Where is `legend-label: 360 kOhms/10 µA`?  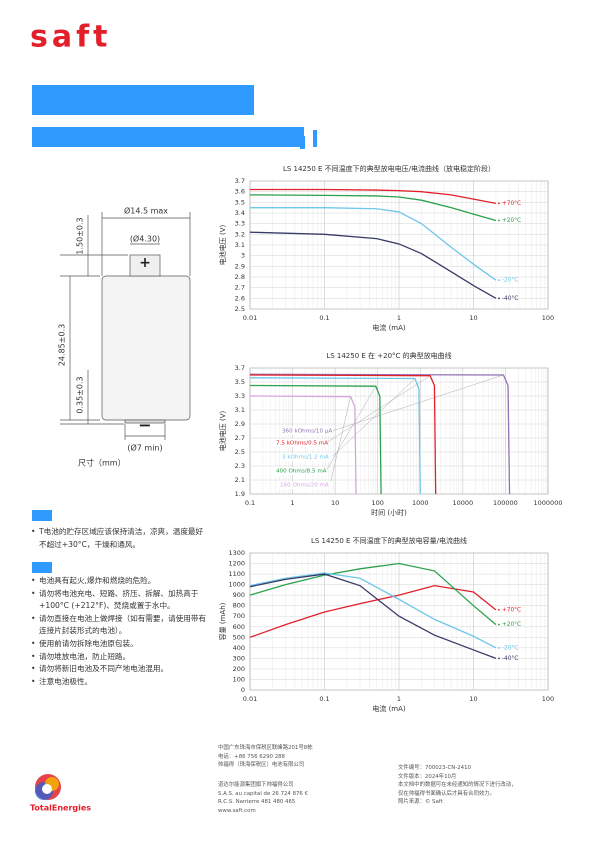 legend-label: 360 kOhms/10 µA is located at coordinates (307, 432).